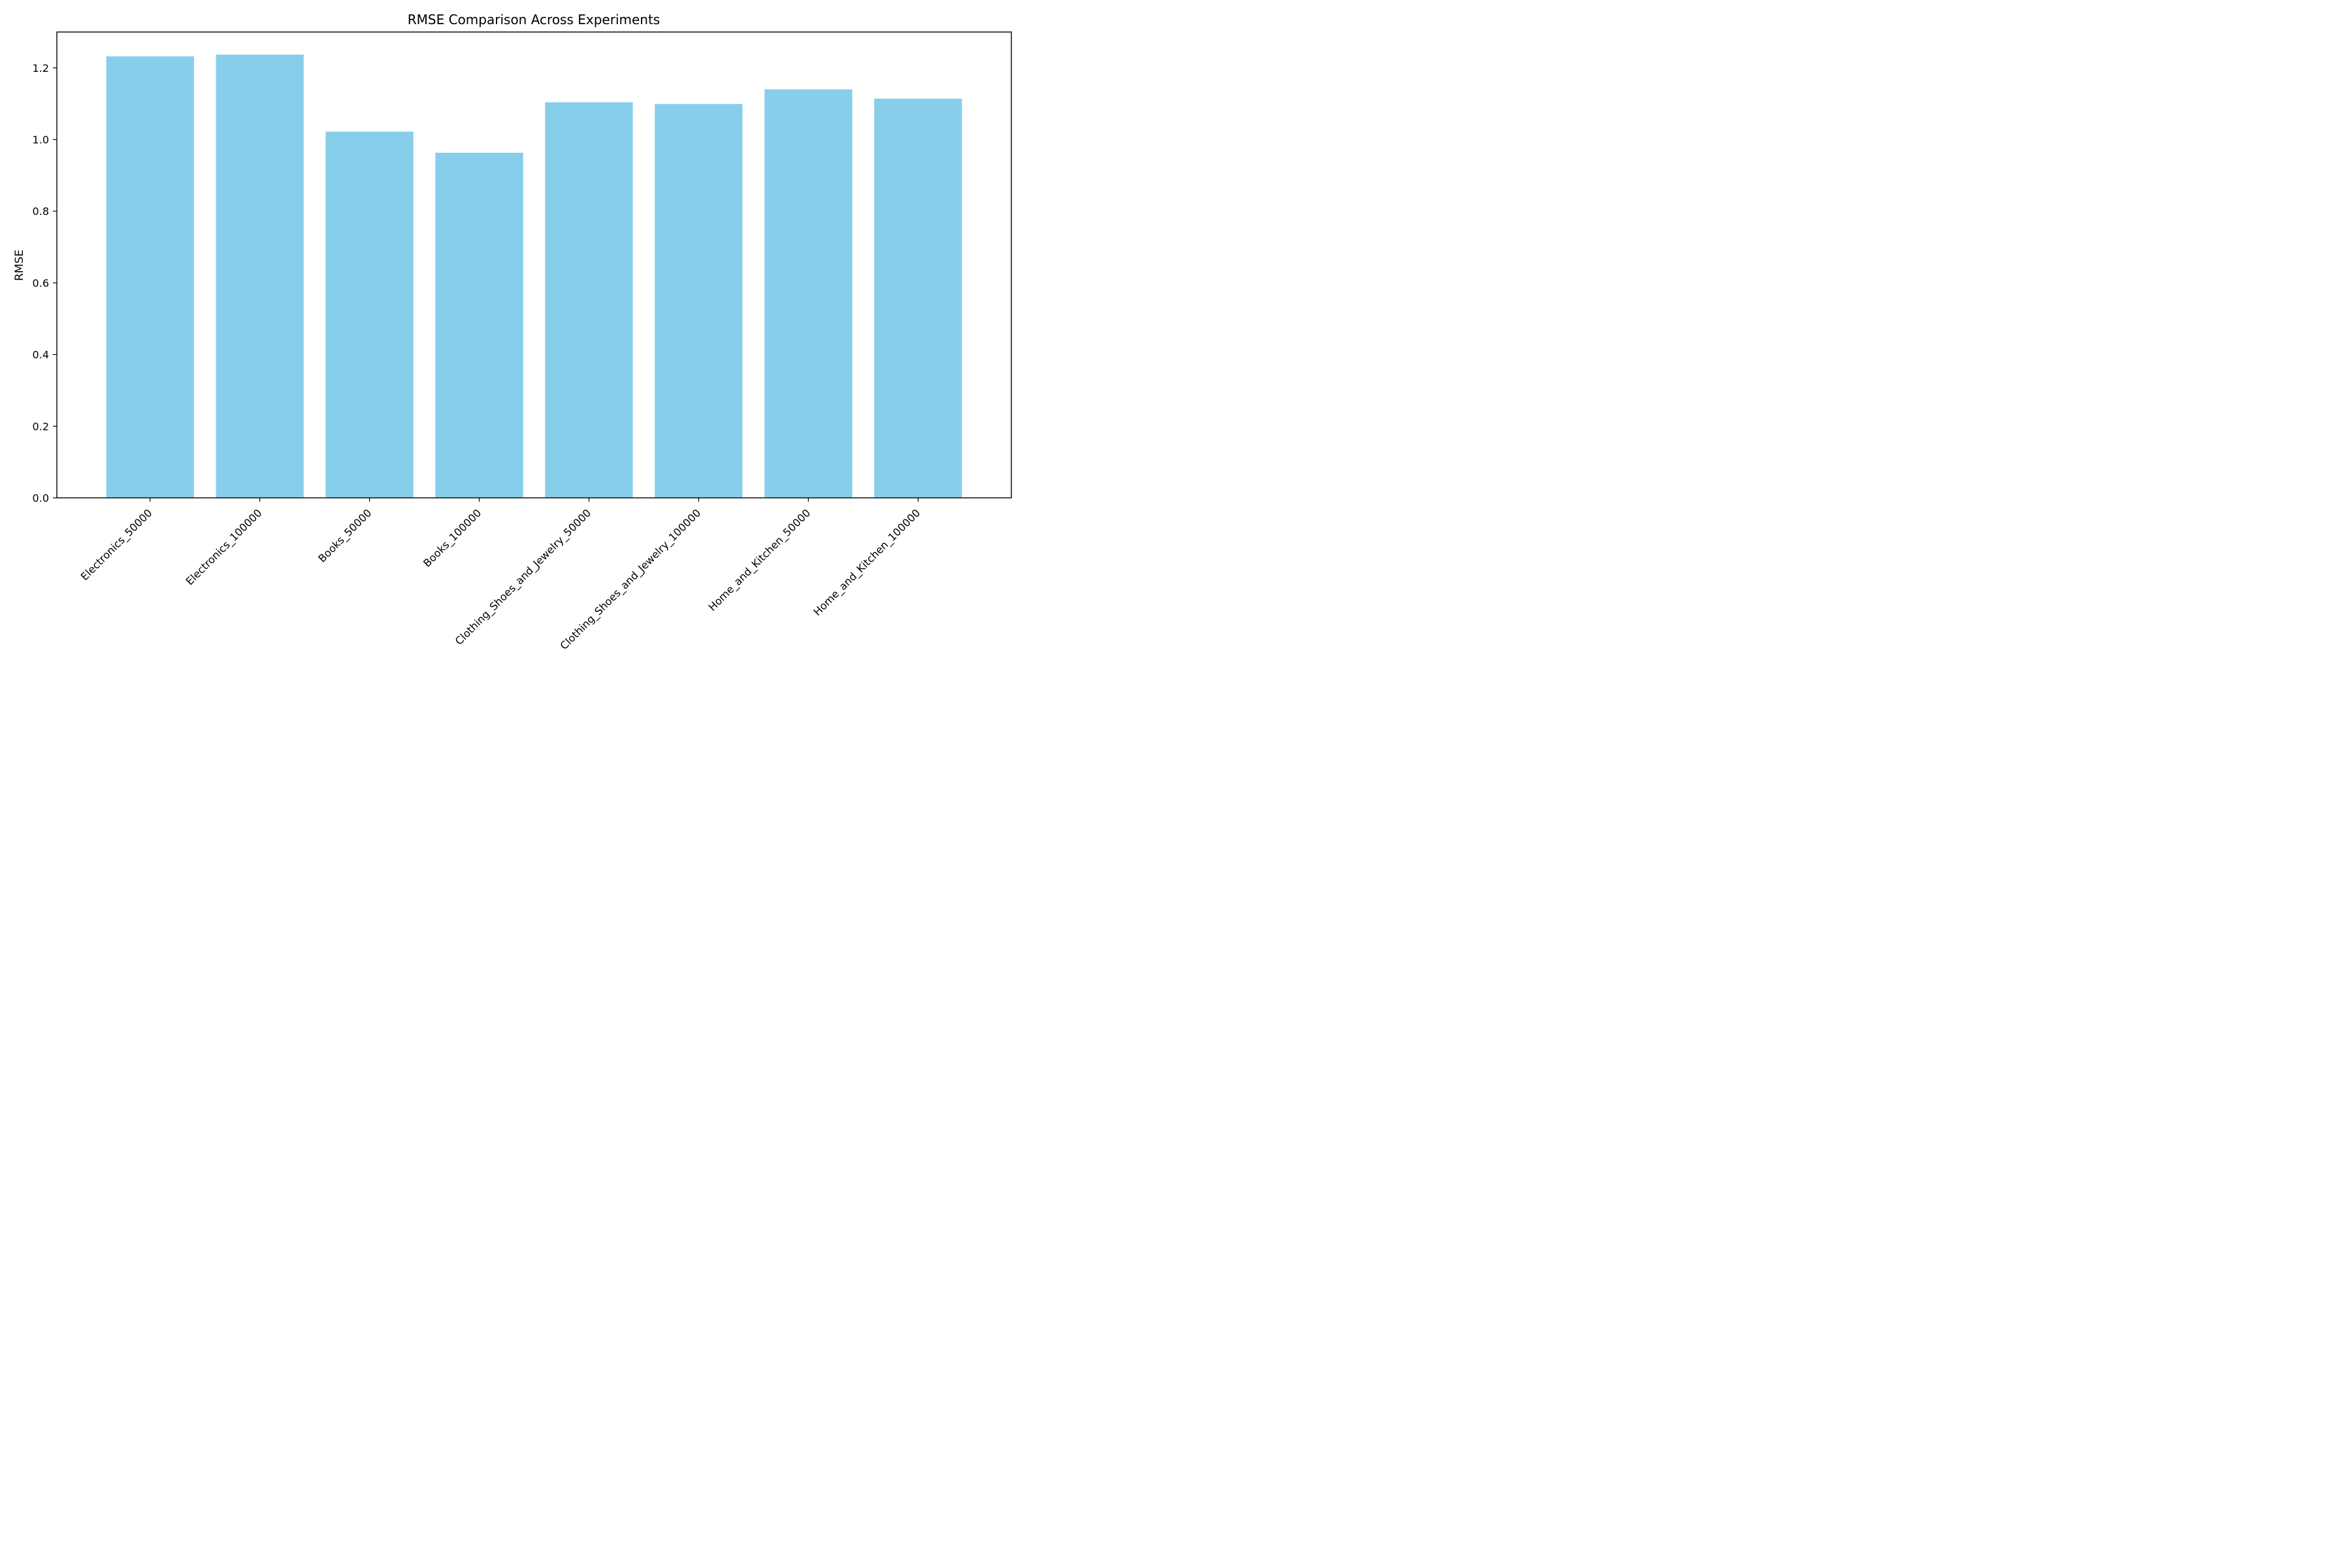 Image resolution: width=2352 pixels, height=1568 pixels. I want to click on plot-frame, so click(534, 264).